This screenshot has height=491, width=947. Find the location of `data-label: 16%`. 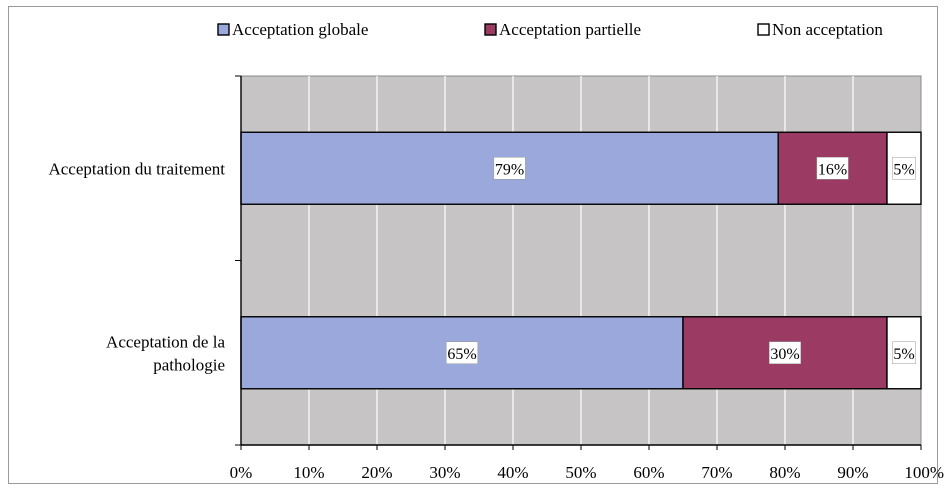

data-label: 16% is located at coordinates (832, 169).